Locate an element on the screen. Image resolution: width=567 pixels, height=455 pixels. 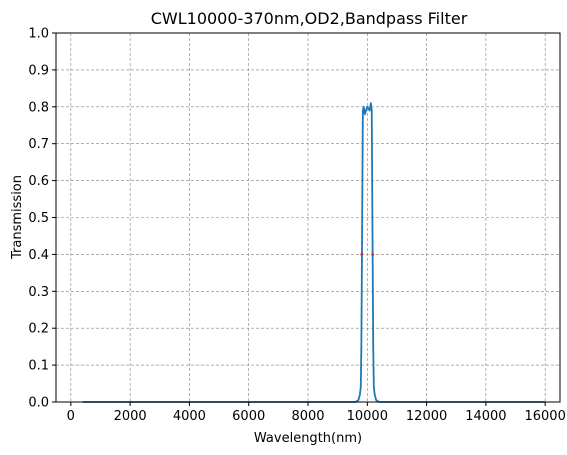
y-tick-label: 0.5 is located at coordinates (38, 218).